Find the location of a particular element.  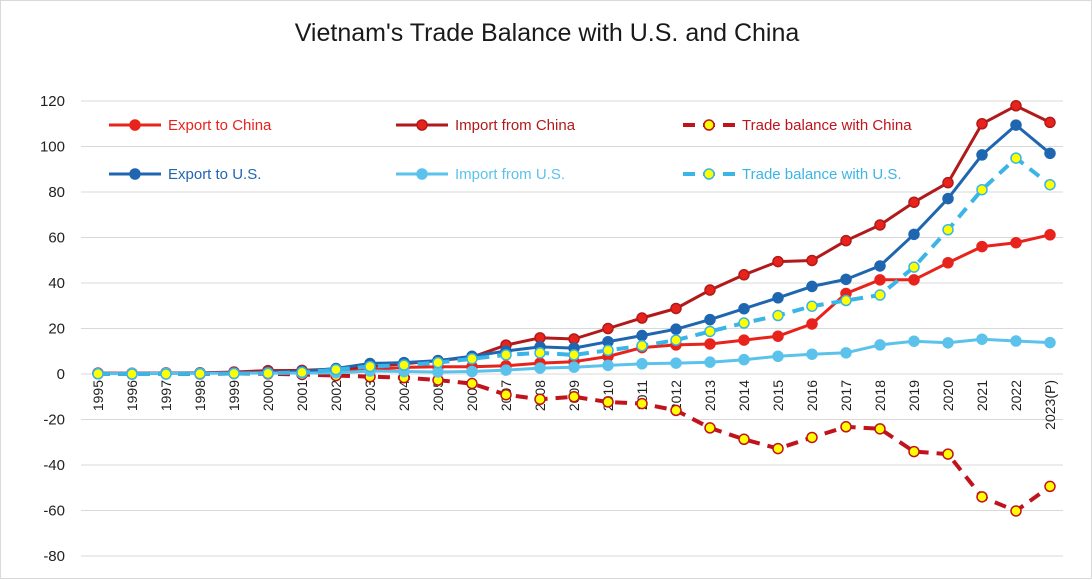

legend-item: Trade balance with U.S. is located at coordinates (792, 174).